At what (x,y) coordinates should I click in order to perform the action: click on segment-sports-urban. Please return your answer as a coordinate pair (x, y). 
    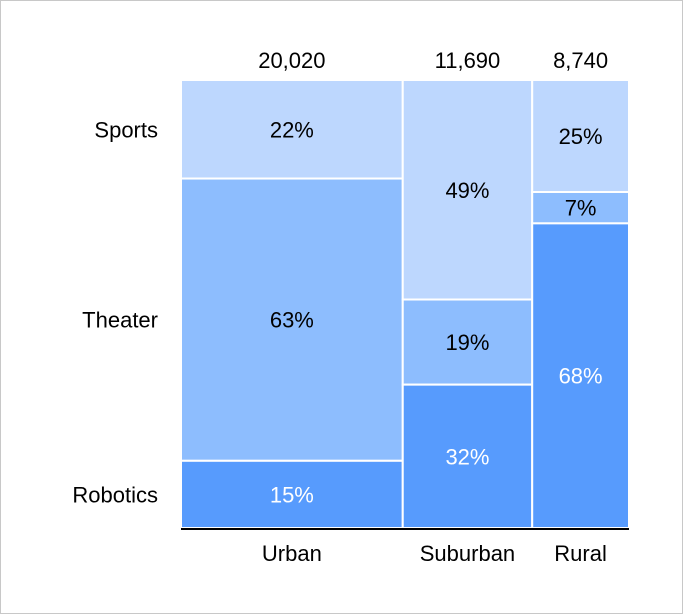
    Looking at the image, I should click on (292, 129).